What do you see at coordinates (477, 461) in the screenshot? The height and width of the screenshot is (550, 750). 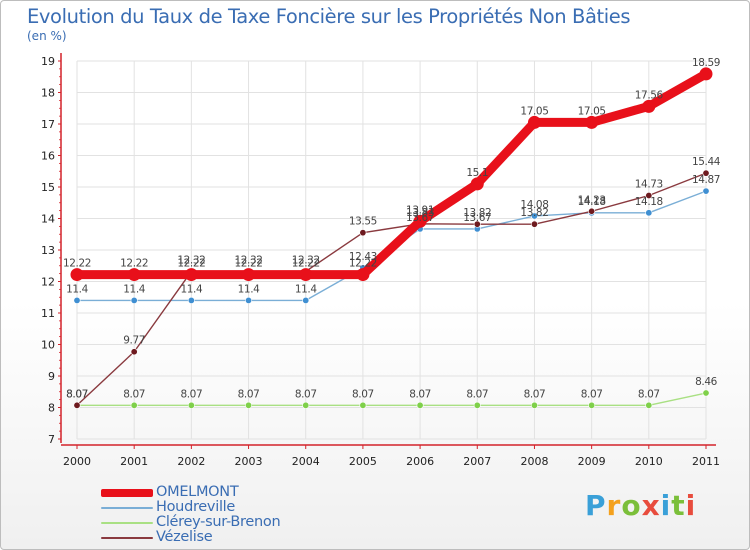 I see `x-tick-label: 2007` at bounding box center [477, 461].